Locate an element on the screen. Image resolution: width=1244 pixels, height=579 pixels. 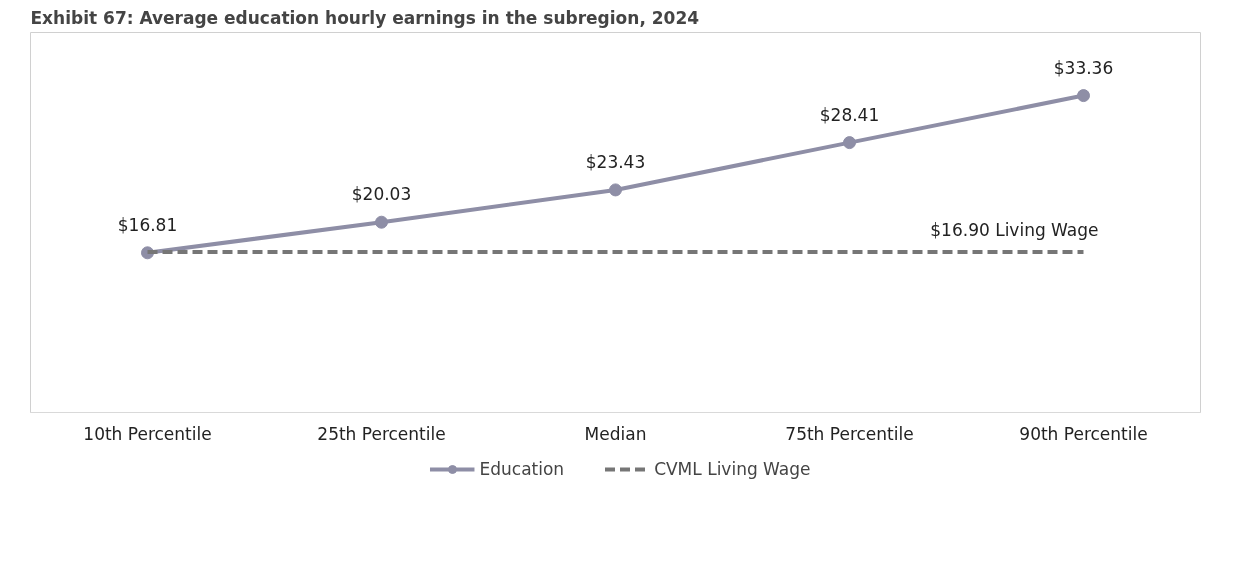
data-label: $33.36 is located at coordinates (1083, 67).